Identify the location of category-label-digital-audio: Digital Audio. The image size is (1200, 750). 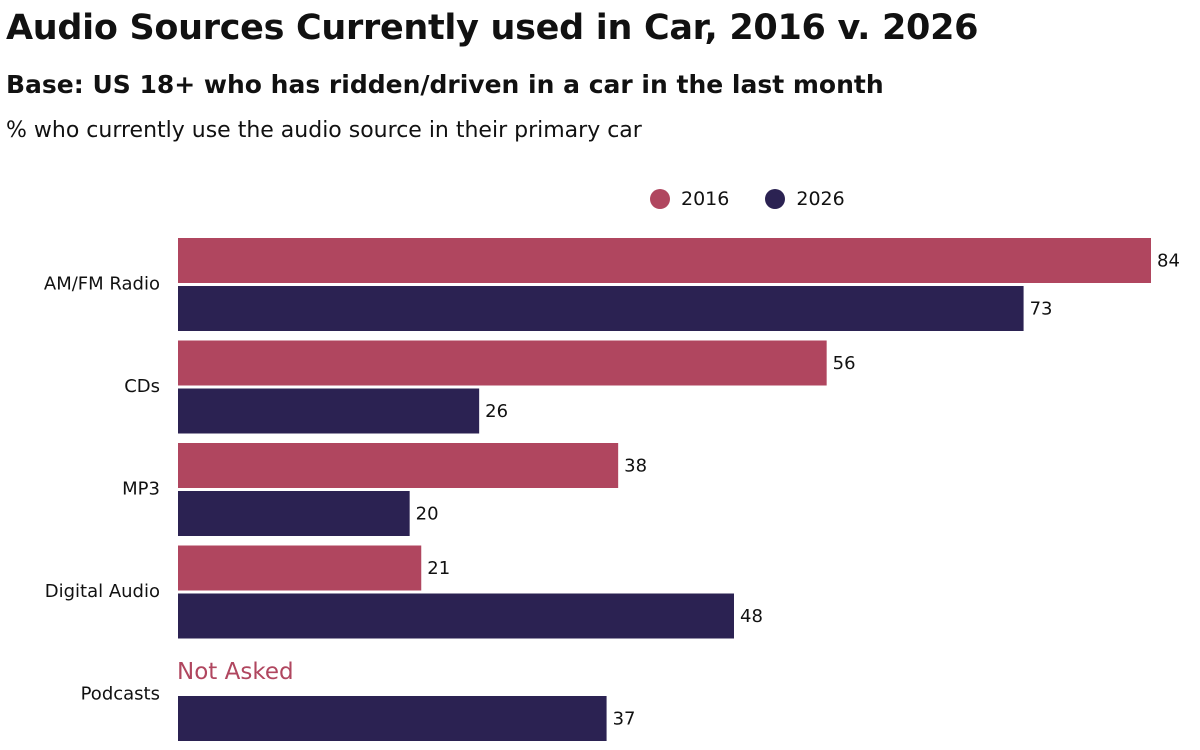
(102, 591).